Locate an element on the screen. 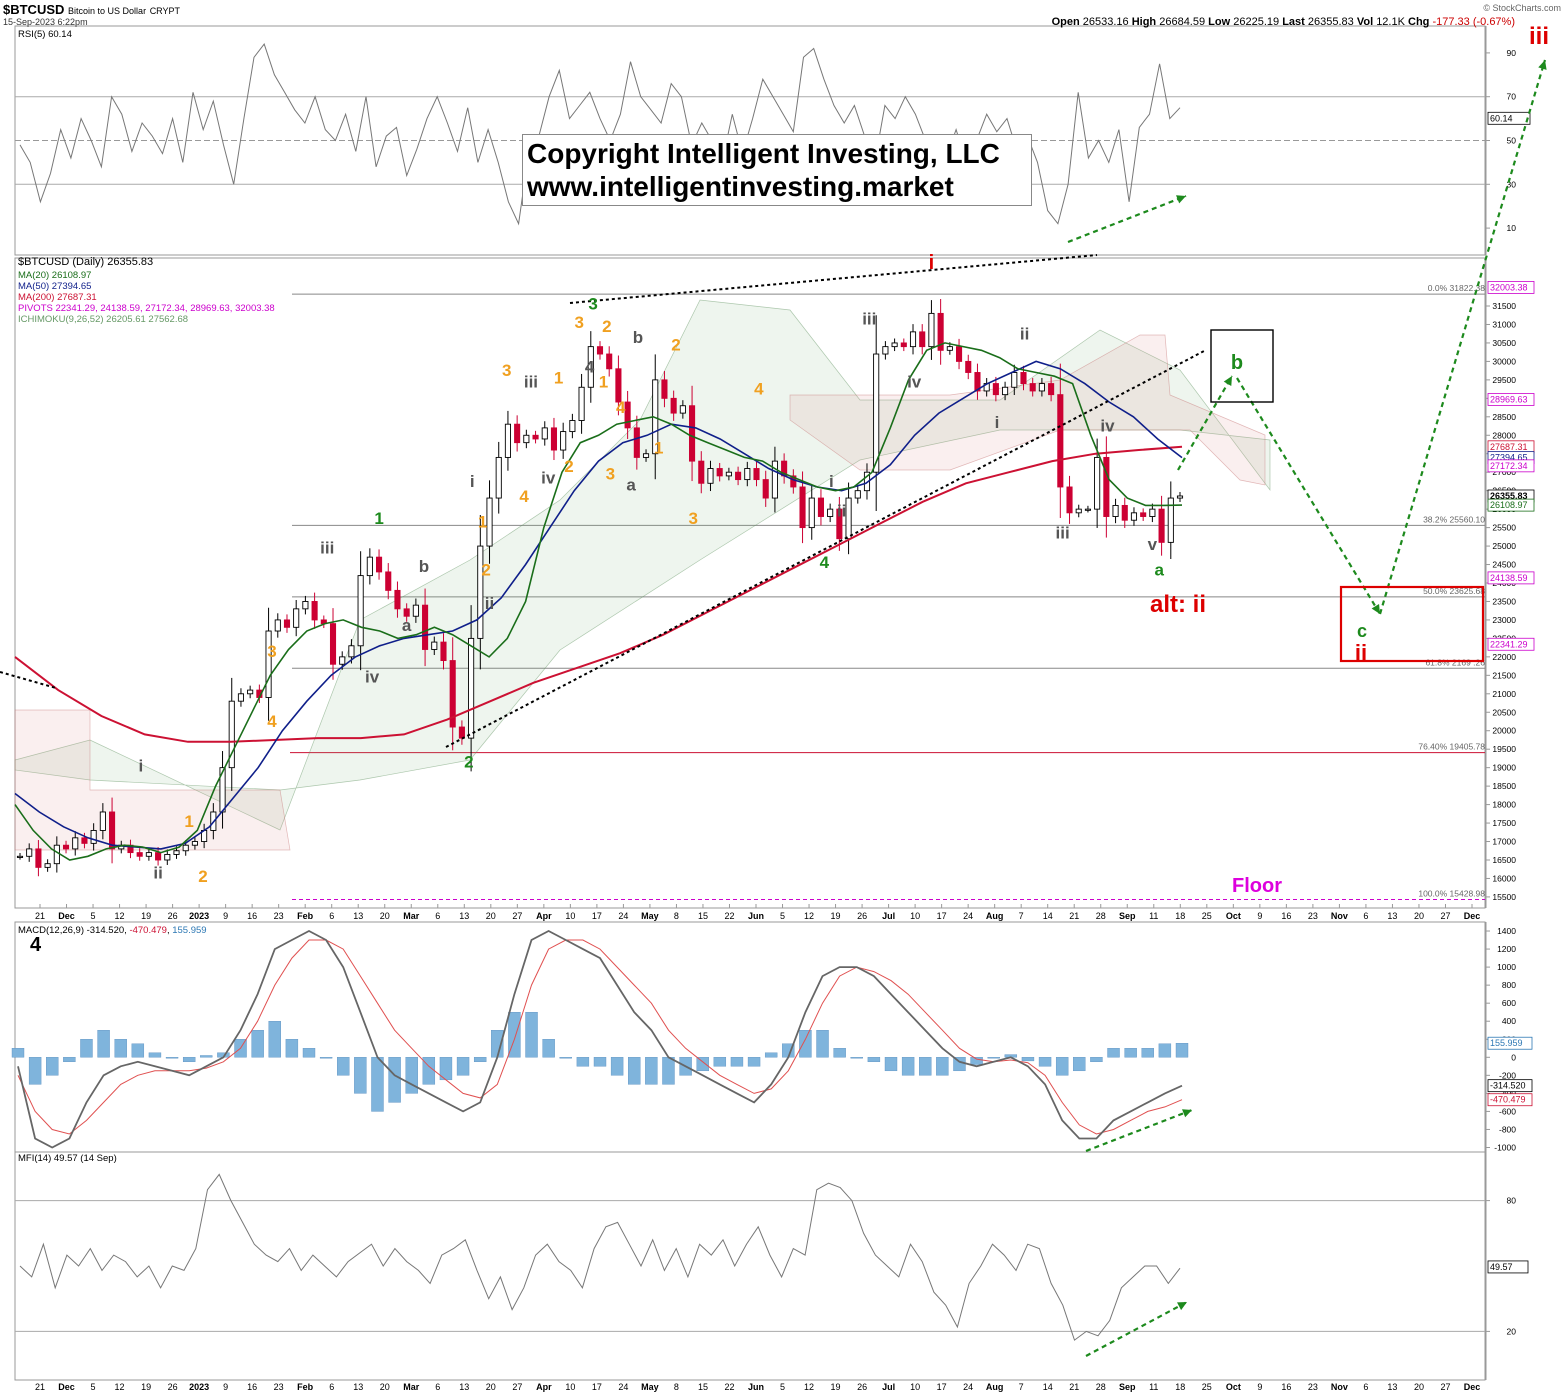 This screenshot has width=1565, height=1396. chg-value: -177.33 (-0.67%) is located at coordinates (1473, 22).